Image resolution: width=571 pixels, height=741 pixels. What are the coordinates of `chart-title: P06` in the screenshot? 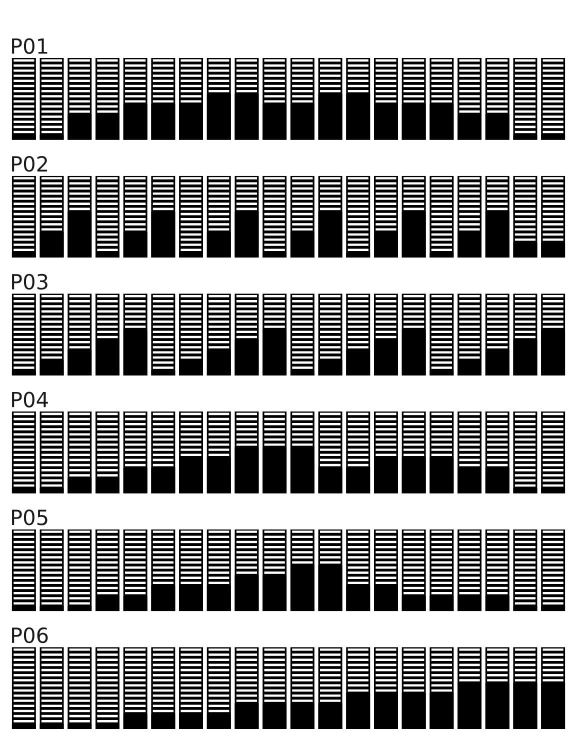 It's located at (30, 635).